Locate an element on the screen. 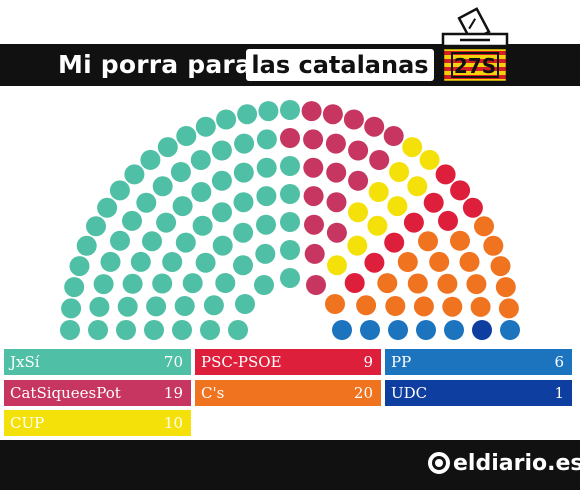 This screenshot has width=580, height=490. legend-item-psc-psoe: PSC-PSOE 9 is located at coordinates (288, 362).